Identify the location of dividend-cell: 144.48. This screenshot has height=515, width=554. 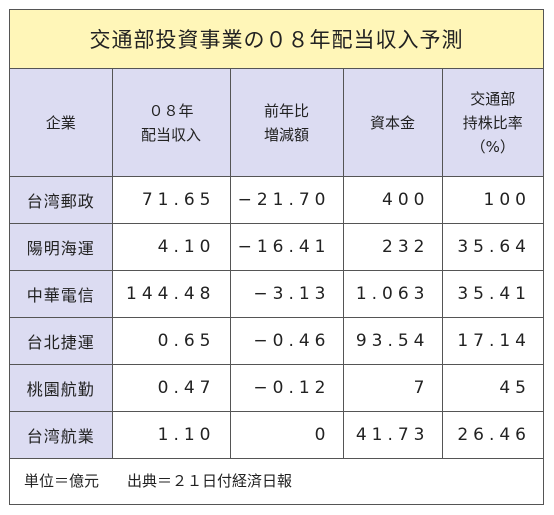
(171, 294).